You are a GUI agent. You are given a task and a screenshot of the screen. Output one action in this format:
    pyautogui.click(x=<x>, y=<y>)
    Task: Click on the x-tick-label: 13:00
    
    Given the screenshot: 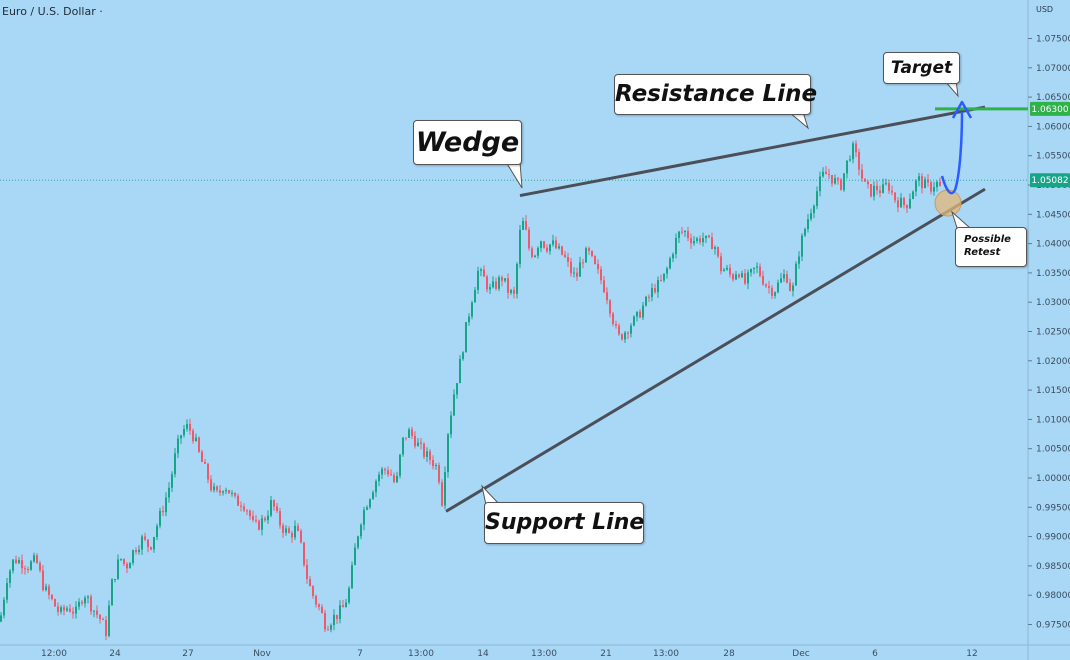 What is the action you would take?
    pyautogui.click(x=666, y=654)
    